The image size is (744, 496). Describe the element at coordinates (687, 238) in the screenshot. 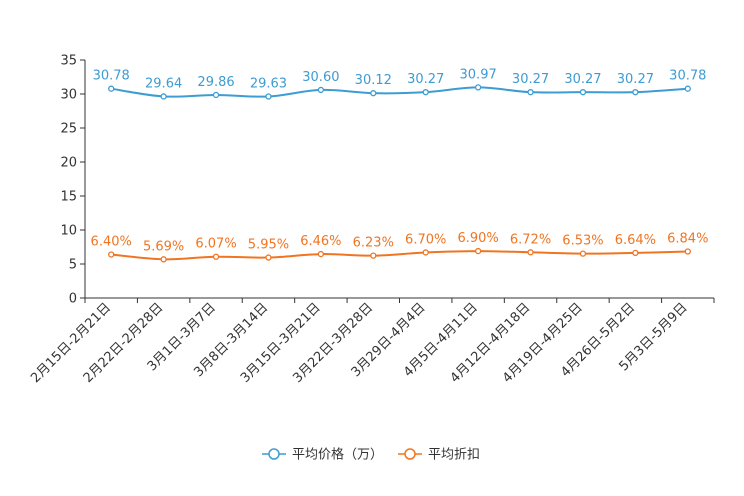

I see `data-label: 6.84%` at that location.